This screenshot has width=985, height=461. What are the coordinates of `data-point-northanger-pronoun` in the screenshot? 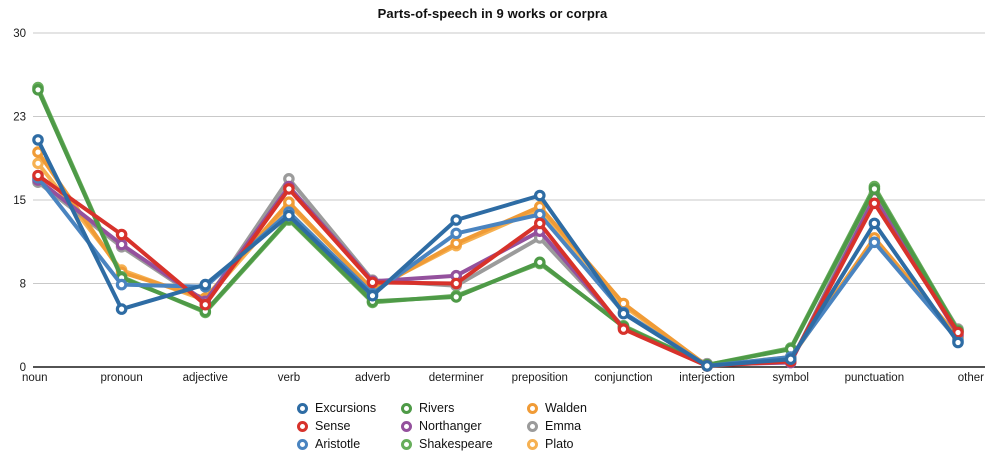 It's located at (121, 244).